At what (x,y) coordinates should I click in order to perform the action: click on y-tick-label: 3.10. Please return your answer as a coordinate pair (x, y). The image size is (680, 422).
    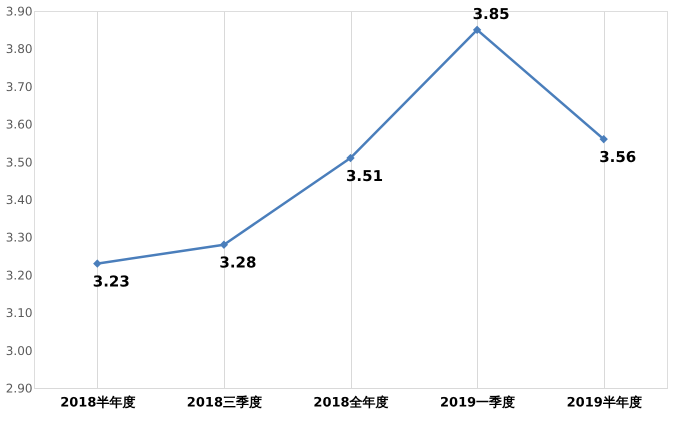
    Looking at the image, I should click on (19, 313).